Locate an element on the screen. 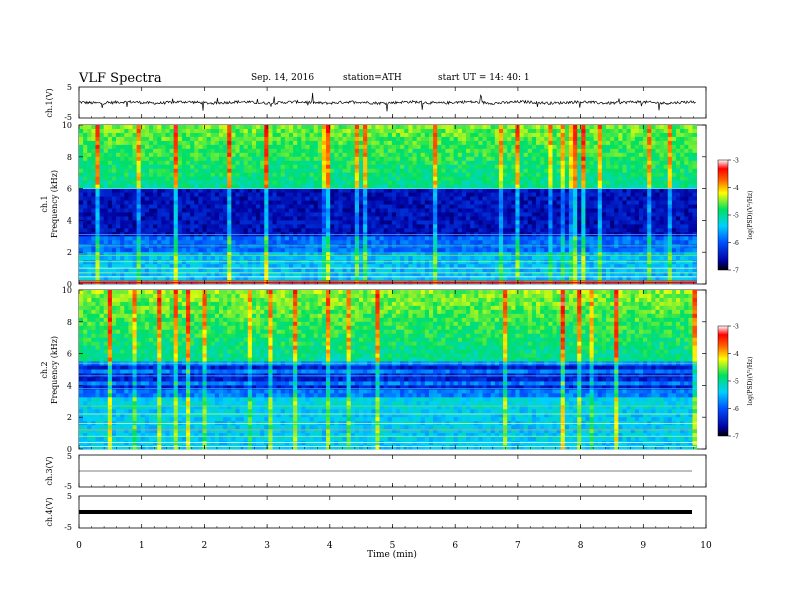 This screenshot has height=612, width=792. x-tick-label: 3 is located at coordinates (267, 546).